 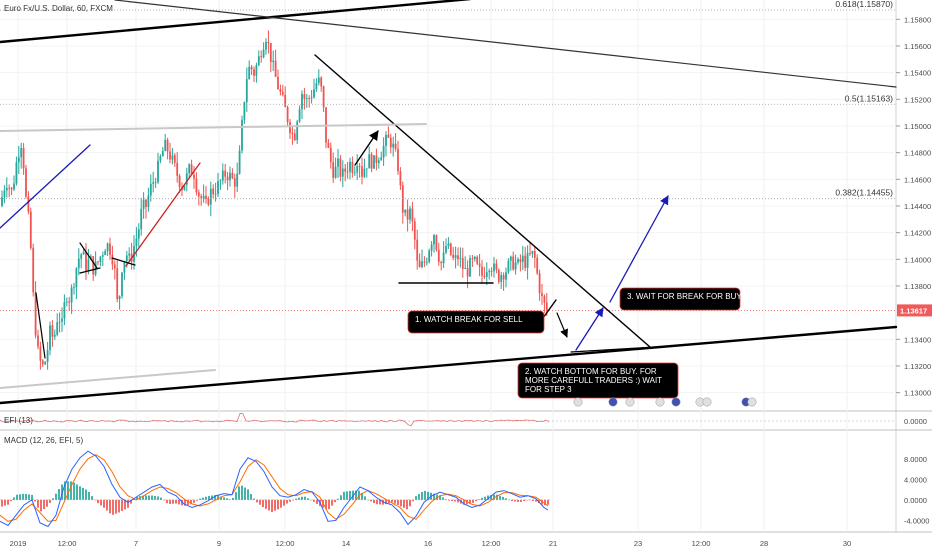 What do you see at coordinates (163, 214) in the screenshot?
I see `red-trend-line` at bounding box center [163, 214].